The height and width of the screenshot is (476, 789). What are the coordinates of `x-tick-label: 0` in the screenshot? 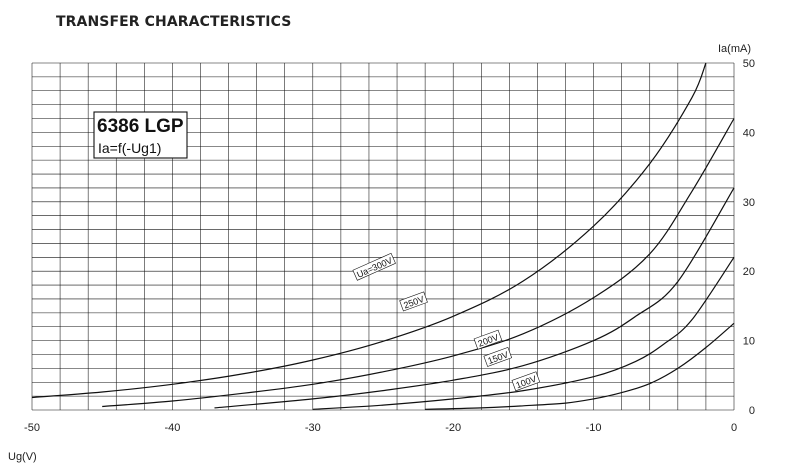 It's located at (734, 428).